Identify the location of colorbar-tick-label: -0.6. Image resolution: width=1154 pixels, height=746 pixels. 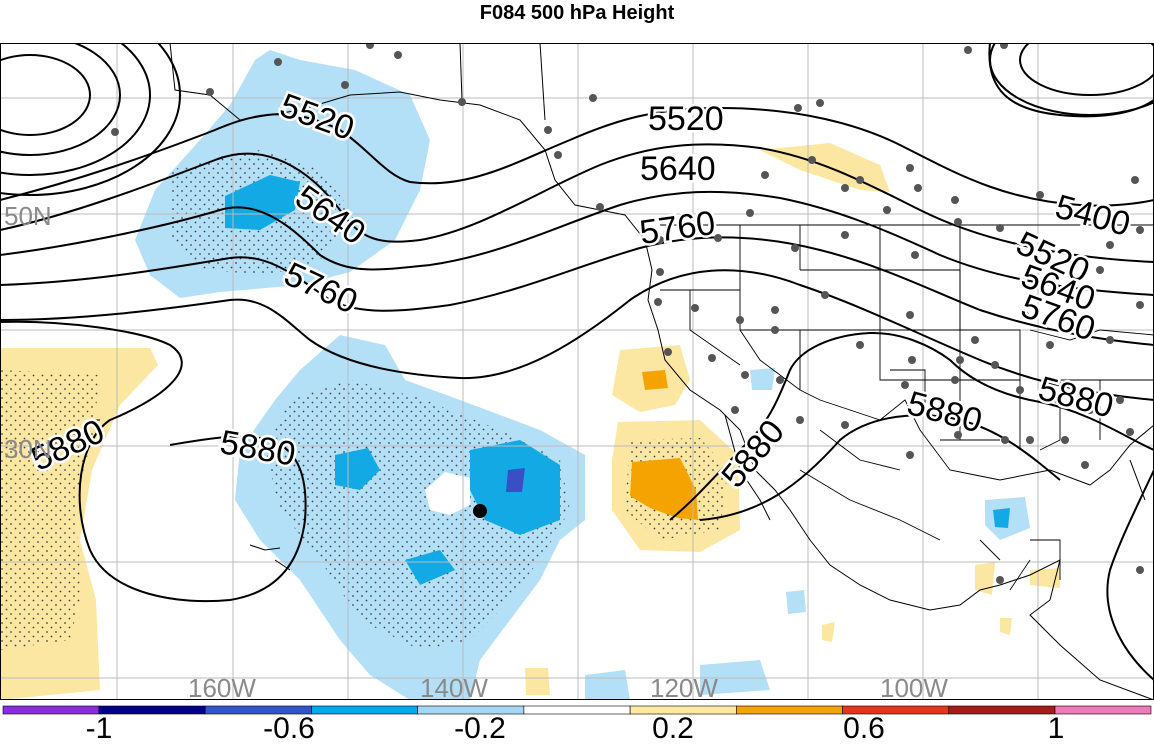
(289, 728).